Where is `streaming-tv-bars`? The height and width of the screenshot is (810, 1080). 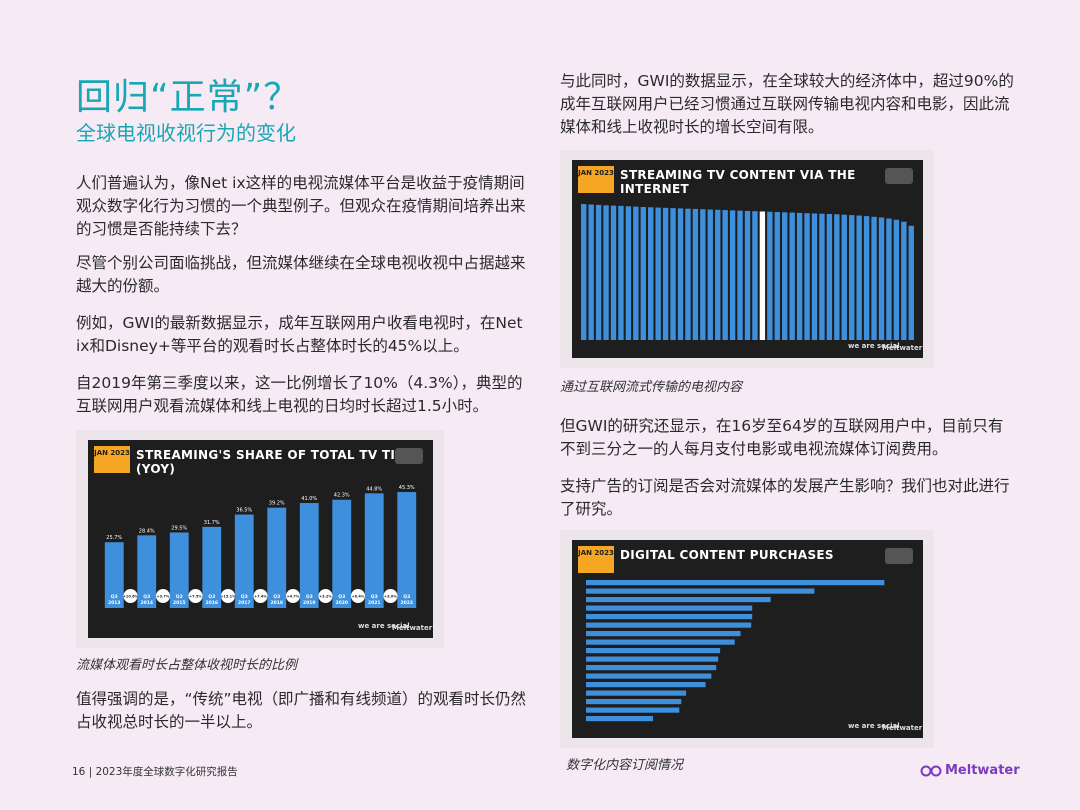
streaming-tv-bars is located at coordinates (747, 272).